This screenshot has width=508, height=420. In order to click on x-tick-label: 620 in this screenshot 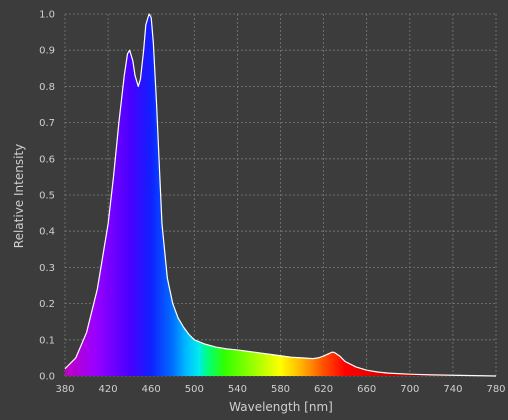, I will do `click(323, 389)`.